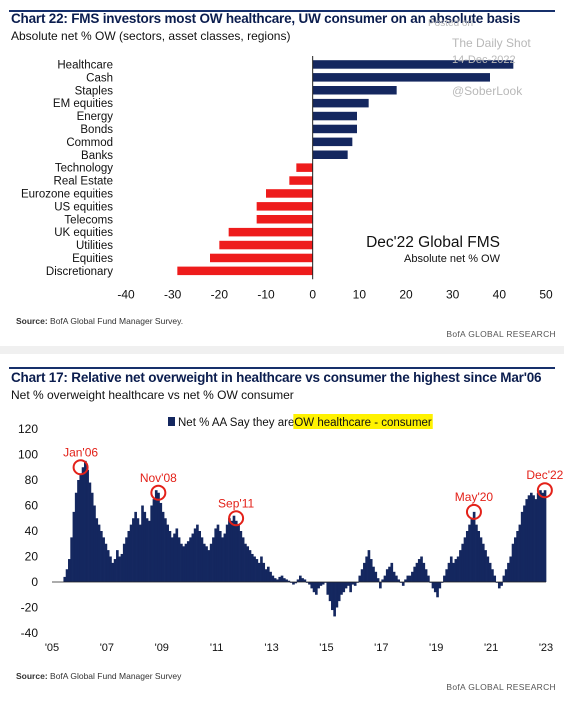 The height and width of the screenshot is (701, 564). I want to click on category-label: Telecoms, so click(88, 220).